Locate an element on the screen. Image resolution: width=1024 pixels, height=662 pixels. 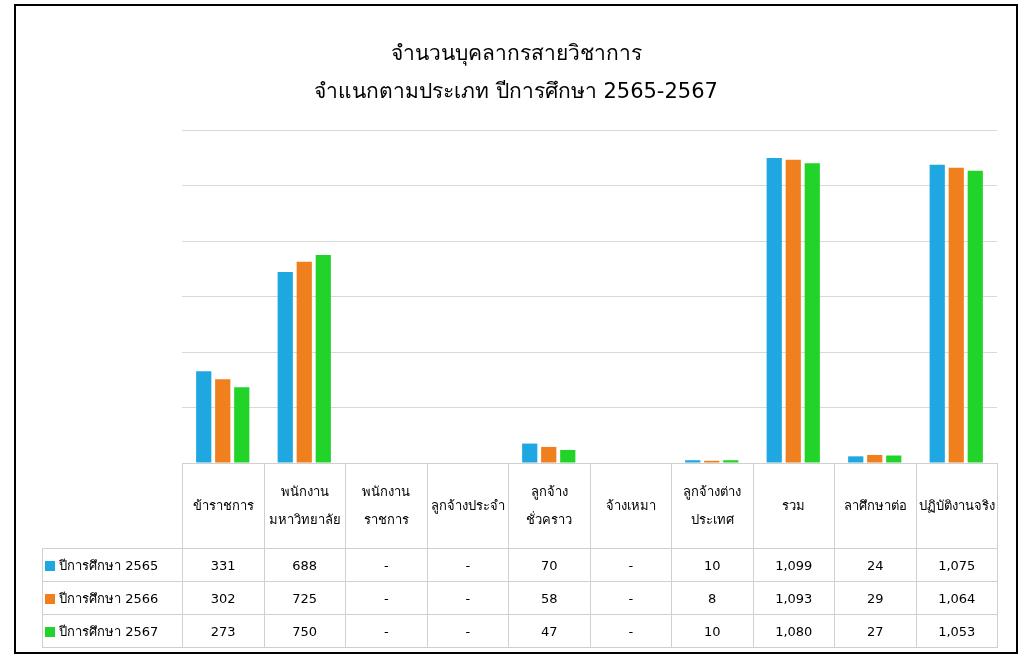
data-label: 58 is located at coordinates (549, 598).